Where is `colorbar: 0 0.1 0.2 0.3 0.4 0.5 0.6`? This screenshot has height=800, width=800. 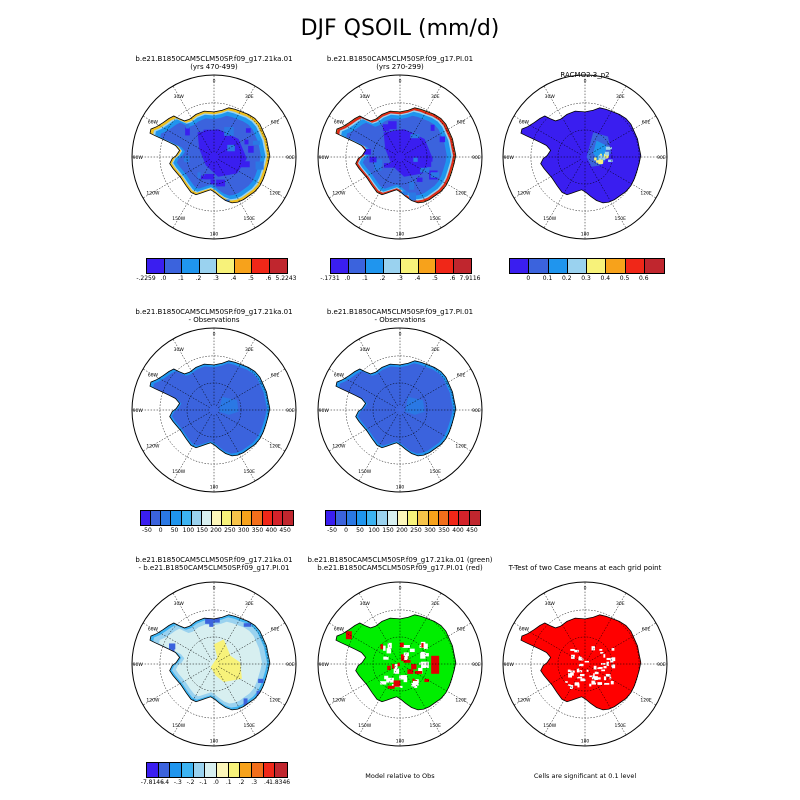
colorbar: 0 0.1 0.2 0.3 0.4 0.5 0.6 is located at coordinates (587, 272).